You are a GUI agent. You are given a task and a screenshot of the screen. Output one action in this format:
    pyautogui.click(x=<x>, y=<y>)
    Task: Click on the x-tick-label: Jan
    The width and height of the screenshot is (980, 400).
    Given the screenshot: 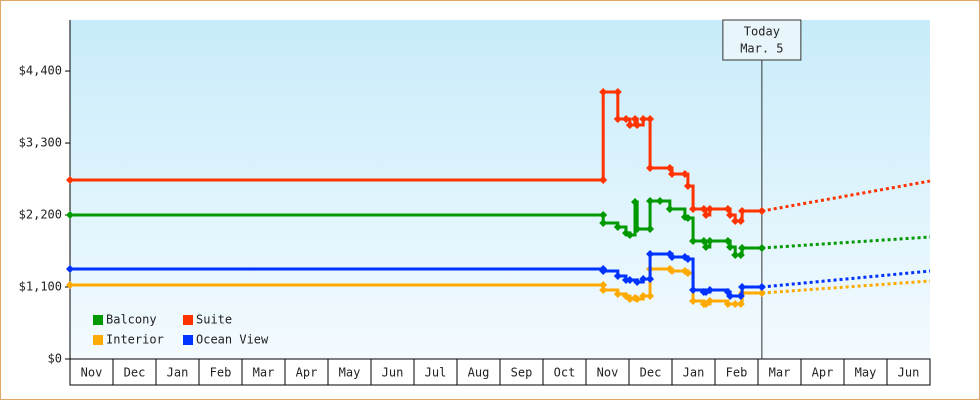 What is the action you would take?
    pyautogui.click(x=694, y=373)
    